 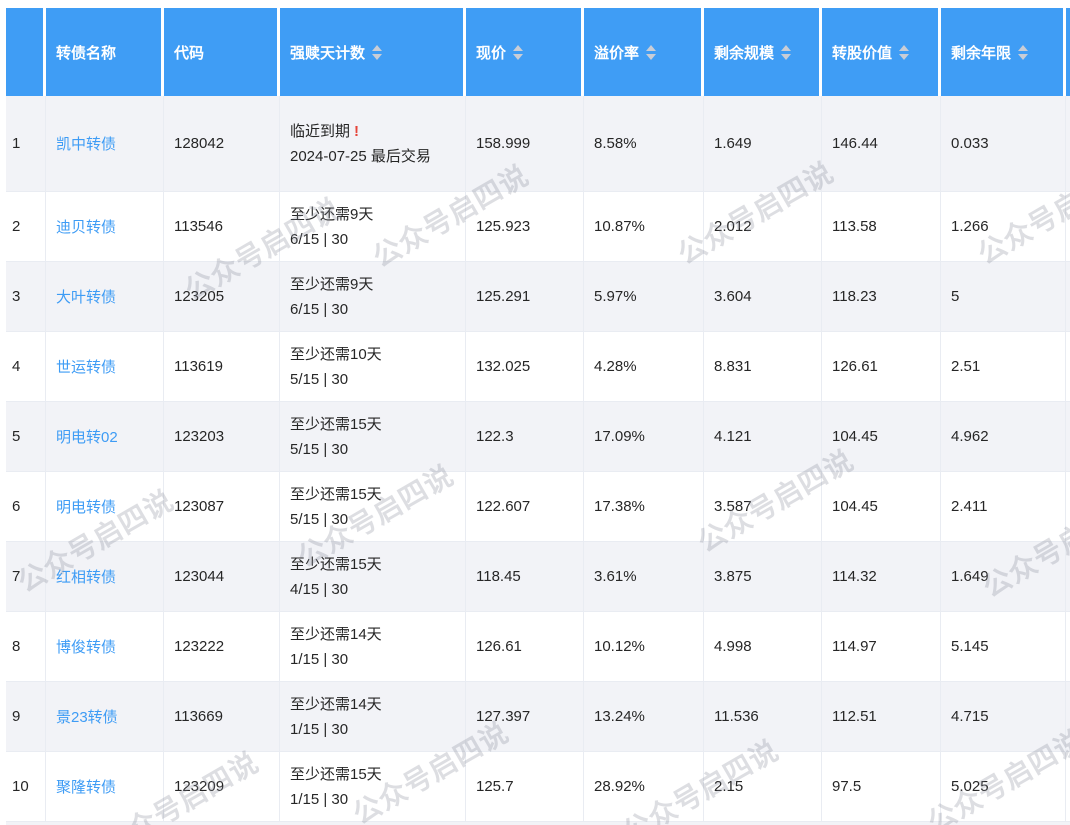 What do you see at coordinates (525, 143) in the screenshot?
I see `price-cell: 158.999` at bounding box center [525, 143].